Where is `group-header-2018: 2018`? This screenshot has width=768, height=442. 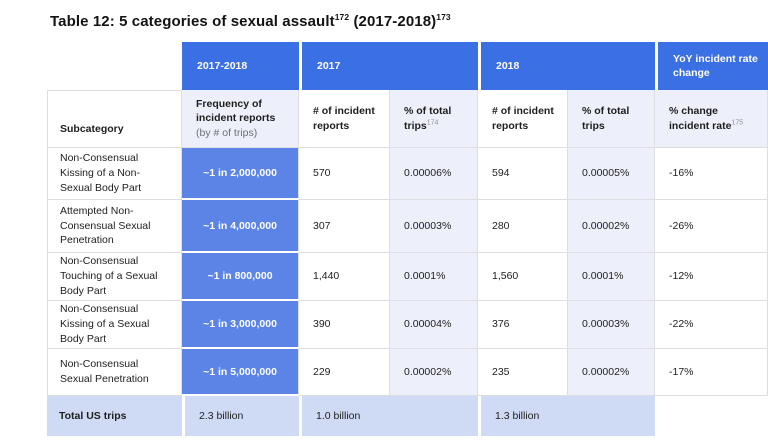 group-header-2018: 2018 is located at coordinates (566, 66).